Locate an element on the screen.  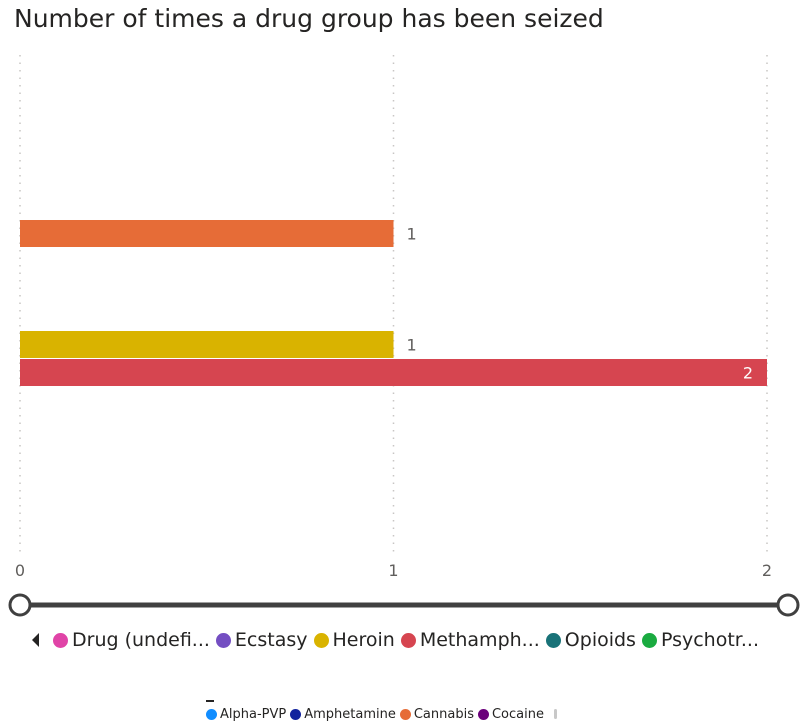
legend-label: Ecstasy is located at coordinates (271, 640).